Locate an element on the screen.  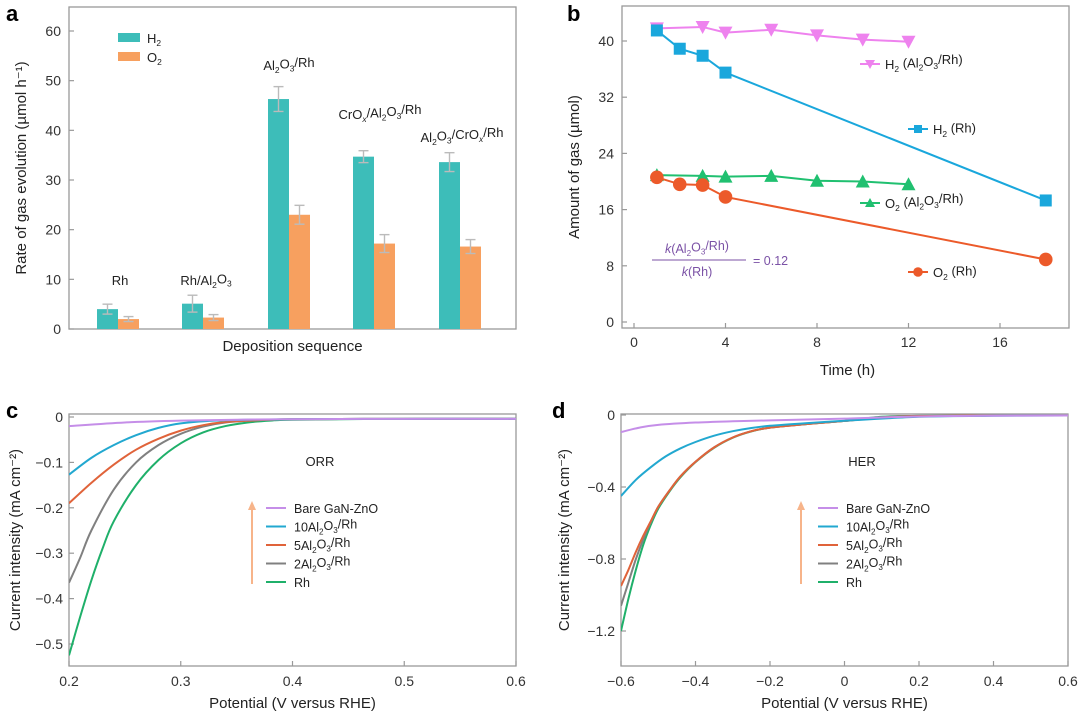
x-tick-label: 0.4 is located at coordinates (994, 681).